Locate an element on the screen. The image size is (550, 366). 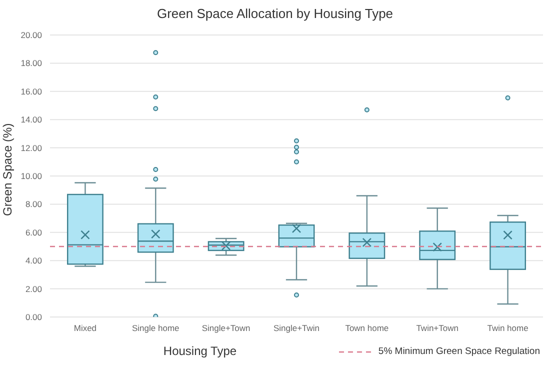
y-tick-label: 8.00 is located at coordinates (33, 204).